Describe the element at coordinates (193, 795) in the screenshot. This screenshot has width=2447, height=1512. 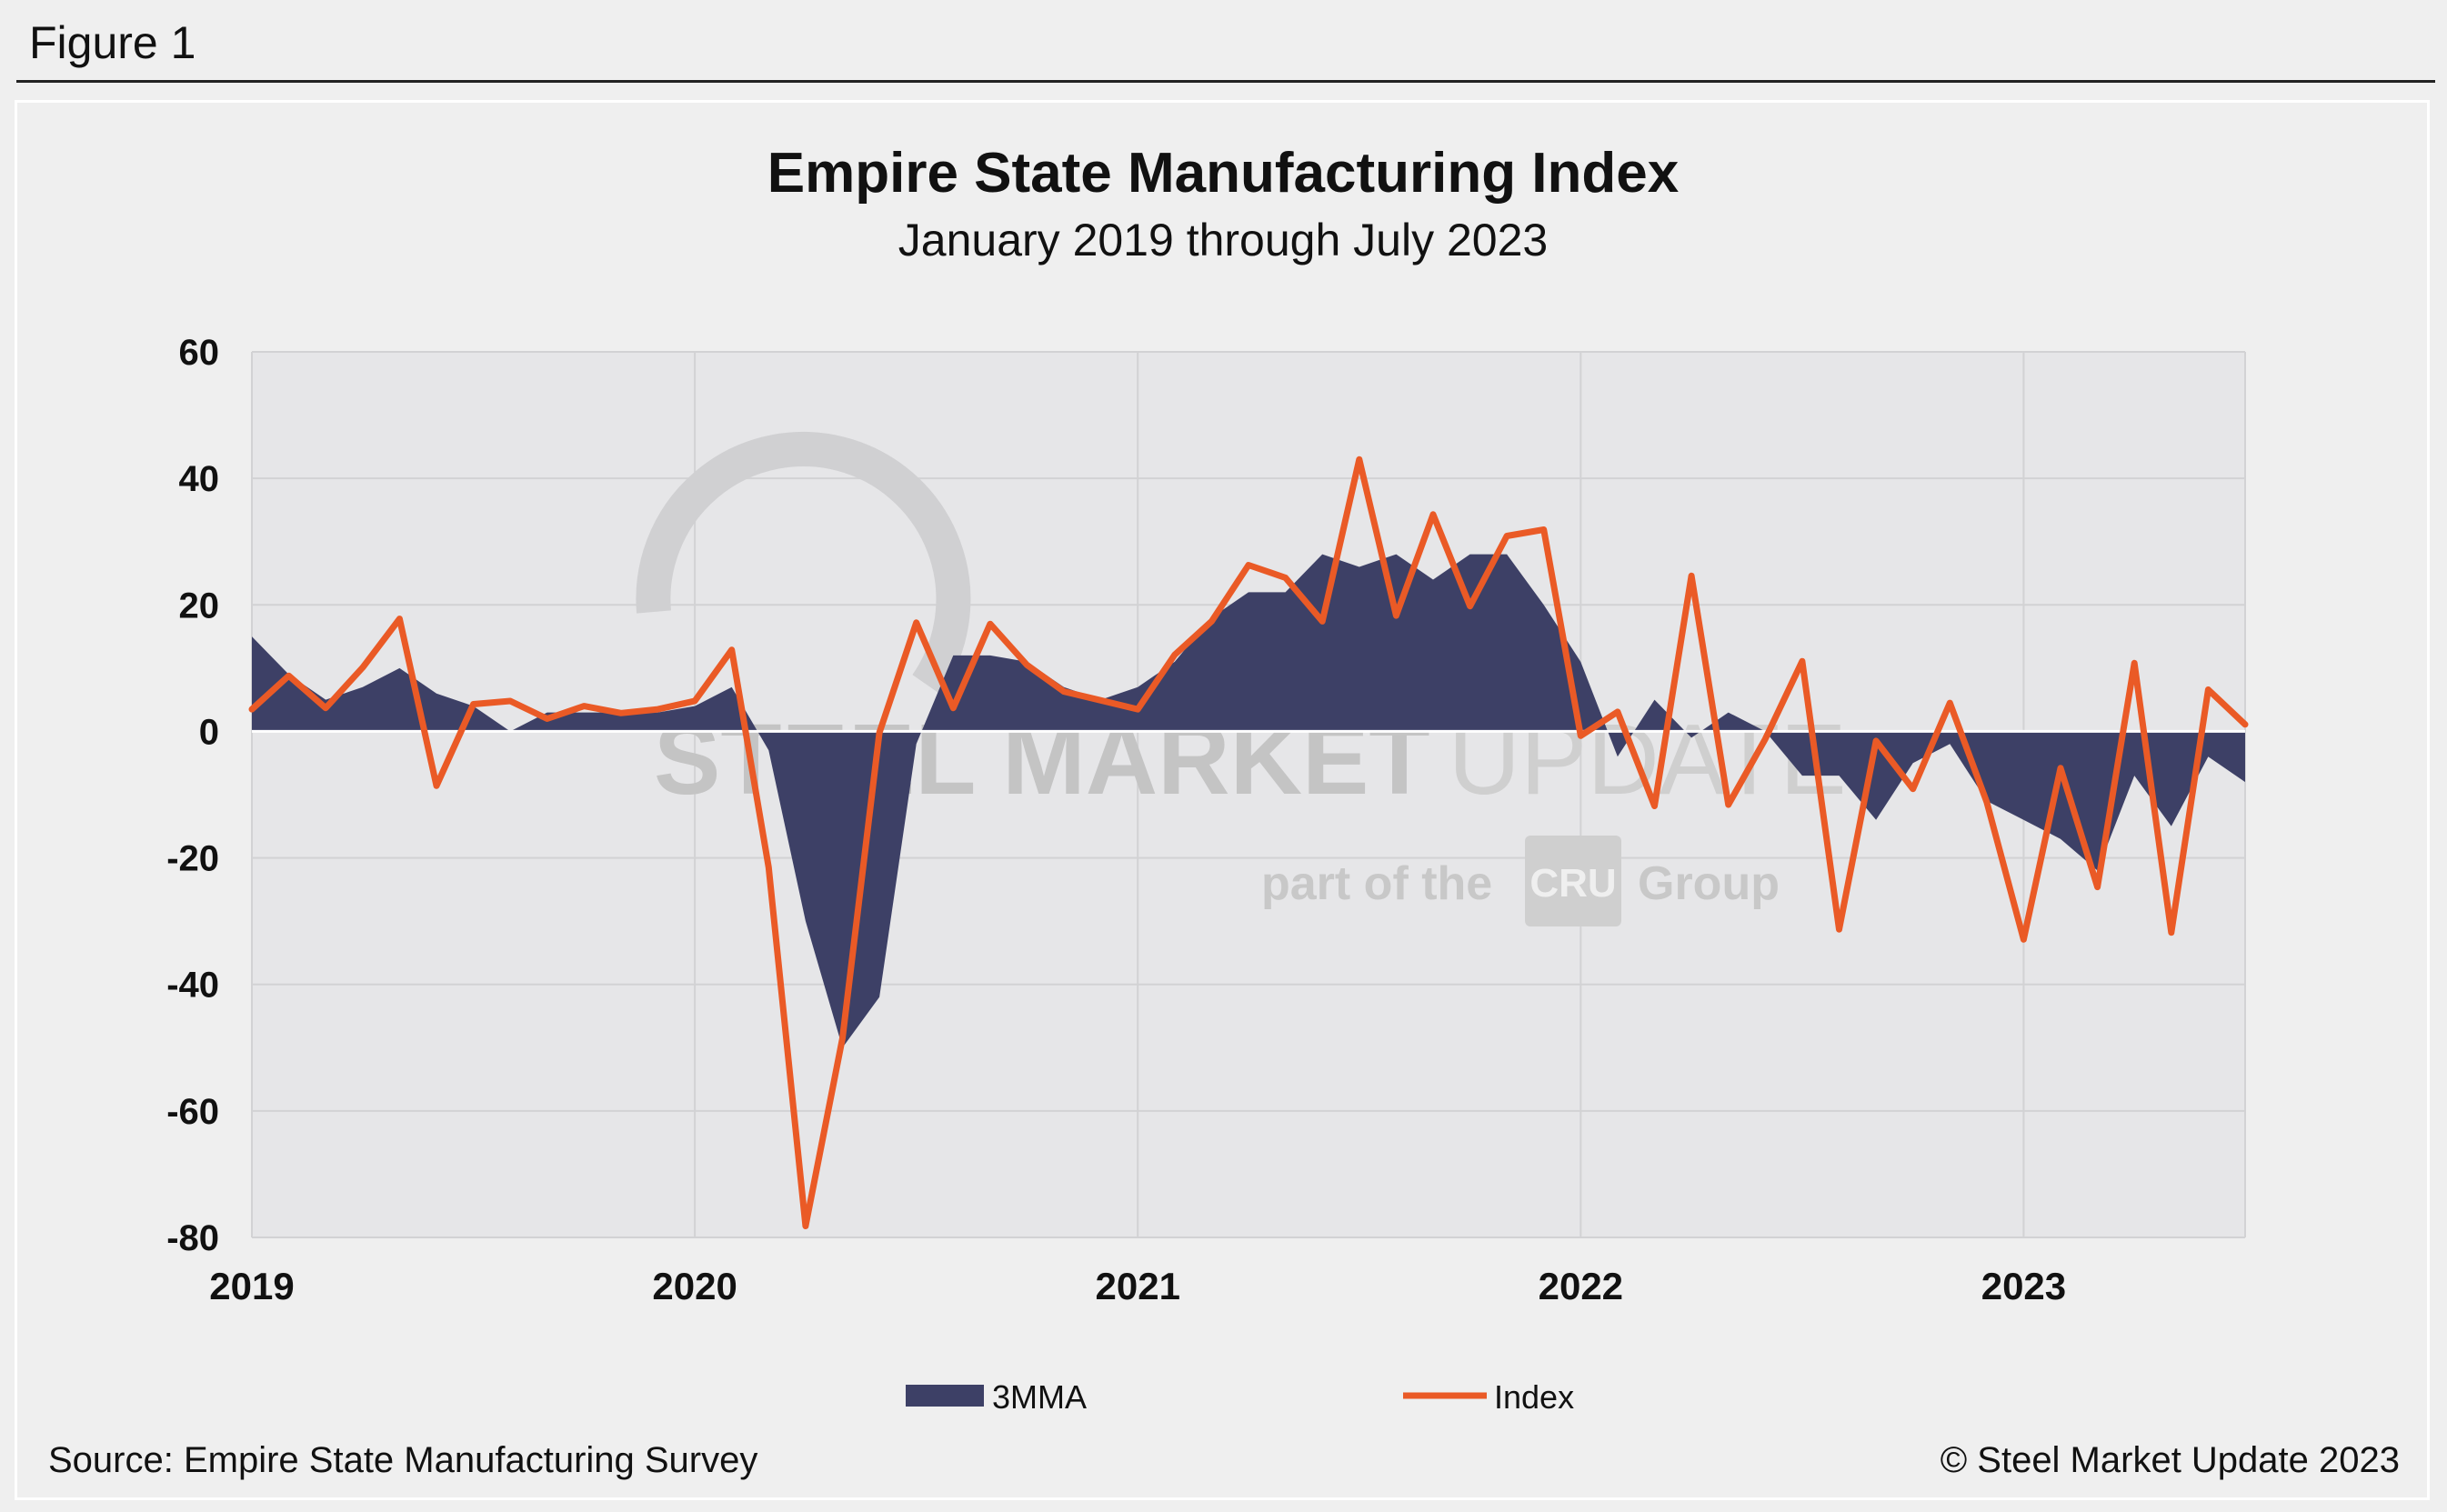
I see `y-axis-ticks: 60 40 20 0 -20 -40 -60 -80` at that location.